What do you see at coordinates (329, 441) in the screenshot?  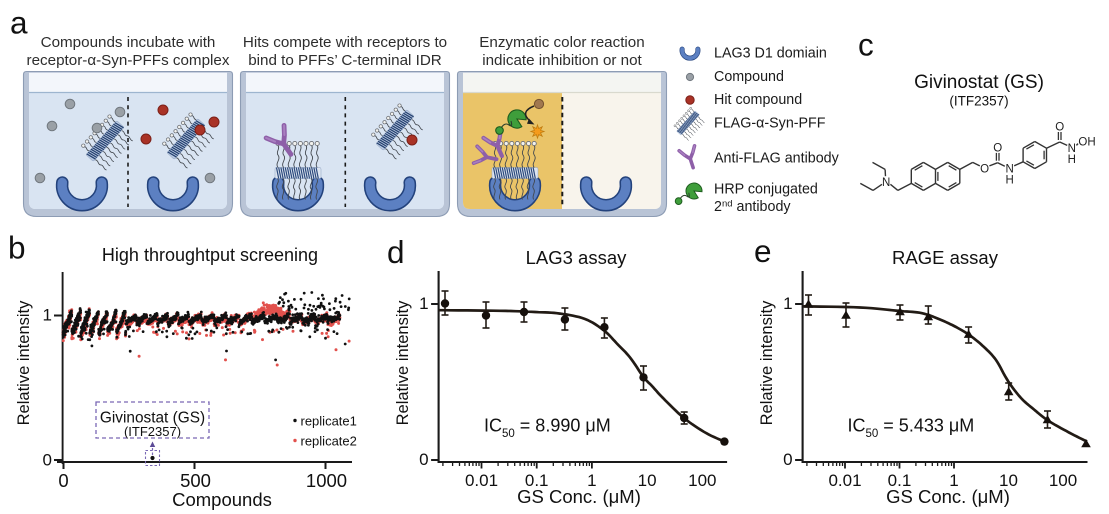 I see `svg-text: replicate2` at bounding box center [329, 441].